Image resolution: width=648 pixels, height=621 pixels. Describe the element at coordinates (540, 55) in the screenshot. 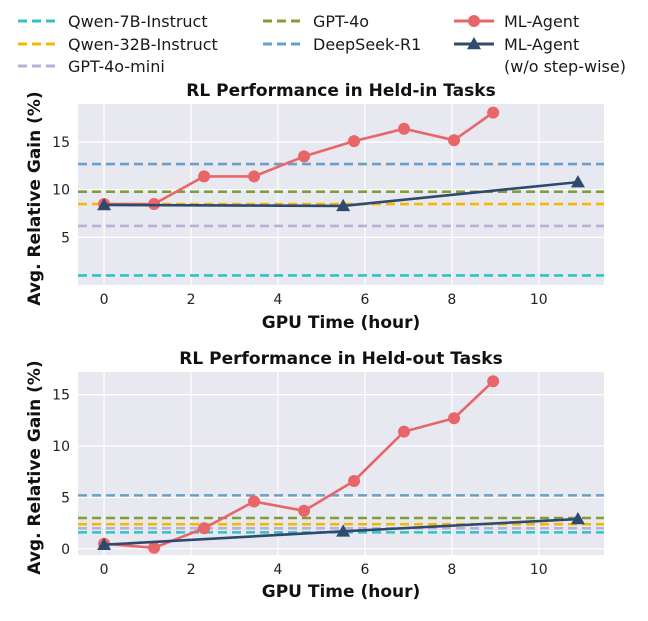

I see `legend-entry-ml-agent-wo-step-wise: ML-Agent (w/o step-wise)` at that location.